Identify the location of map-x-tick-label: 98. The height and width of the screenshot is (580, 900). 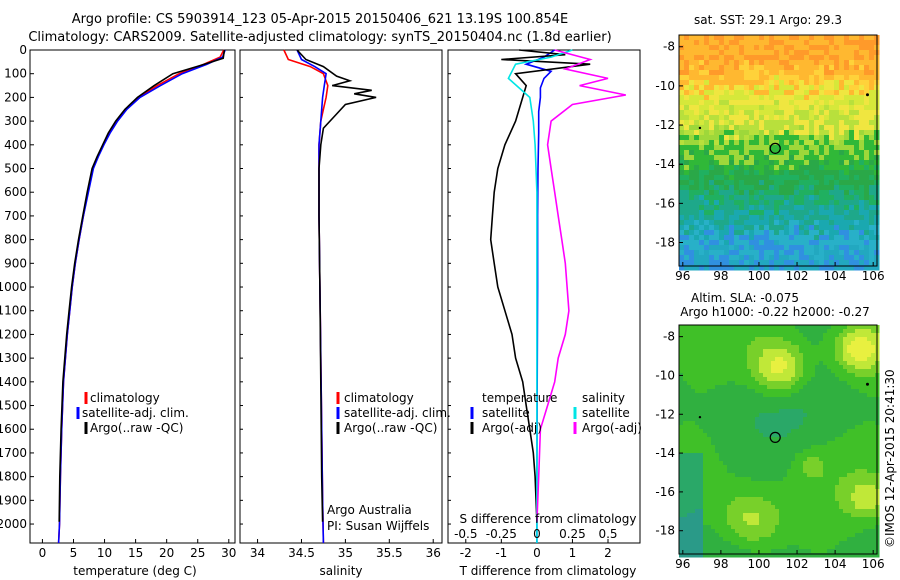
(720, 276).